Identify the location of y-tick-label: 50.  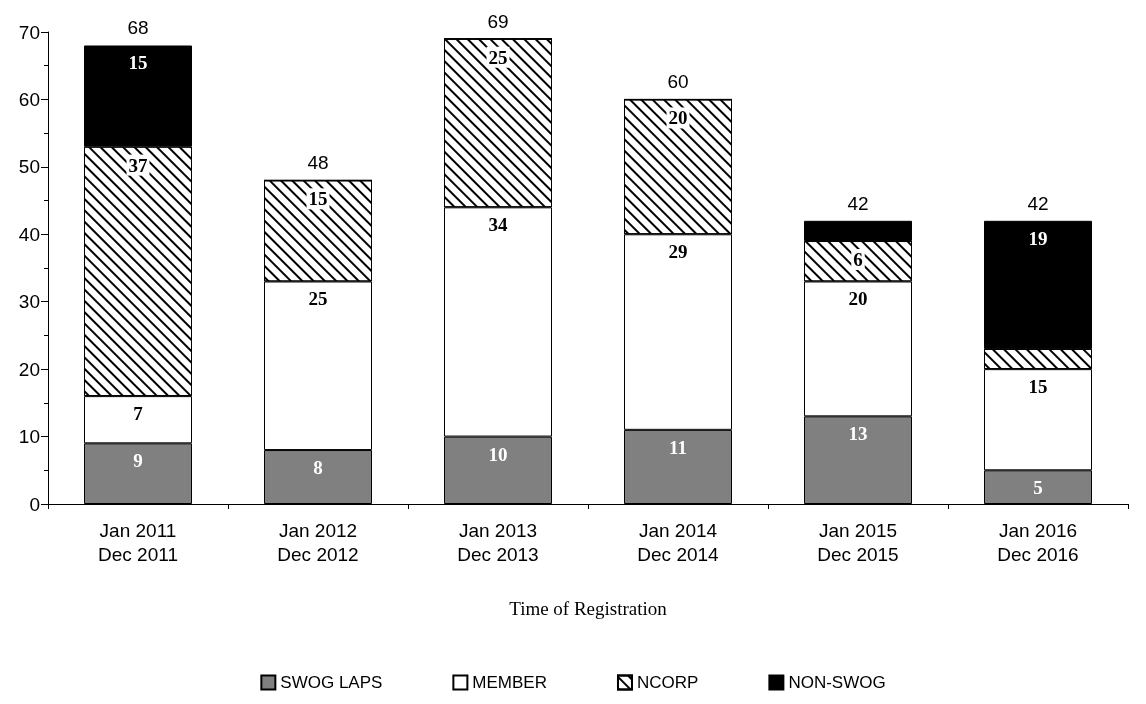
(29, 167).